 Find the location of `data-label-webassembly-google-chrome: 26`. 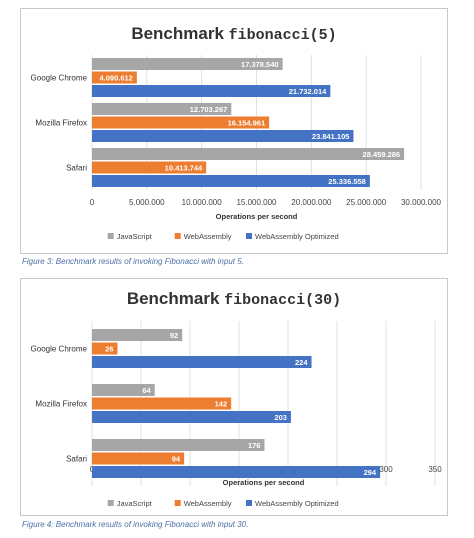

data-label-webassembly-google-chrome: 26 is located at coordinates (109, 349).